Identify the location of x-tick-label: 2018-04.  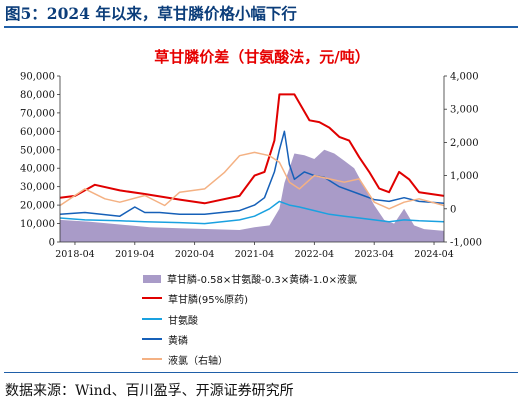
(74, 254).